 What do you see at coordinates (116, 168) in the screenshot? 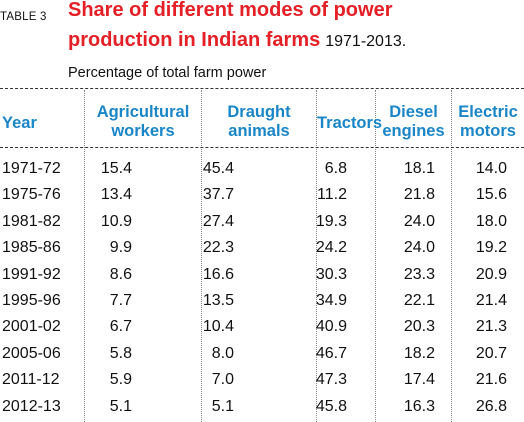
I see `table-cell: 15.4` at bounding box center [116, 168].